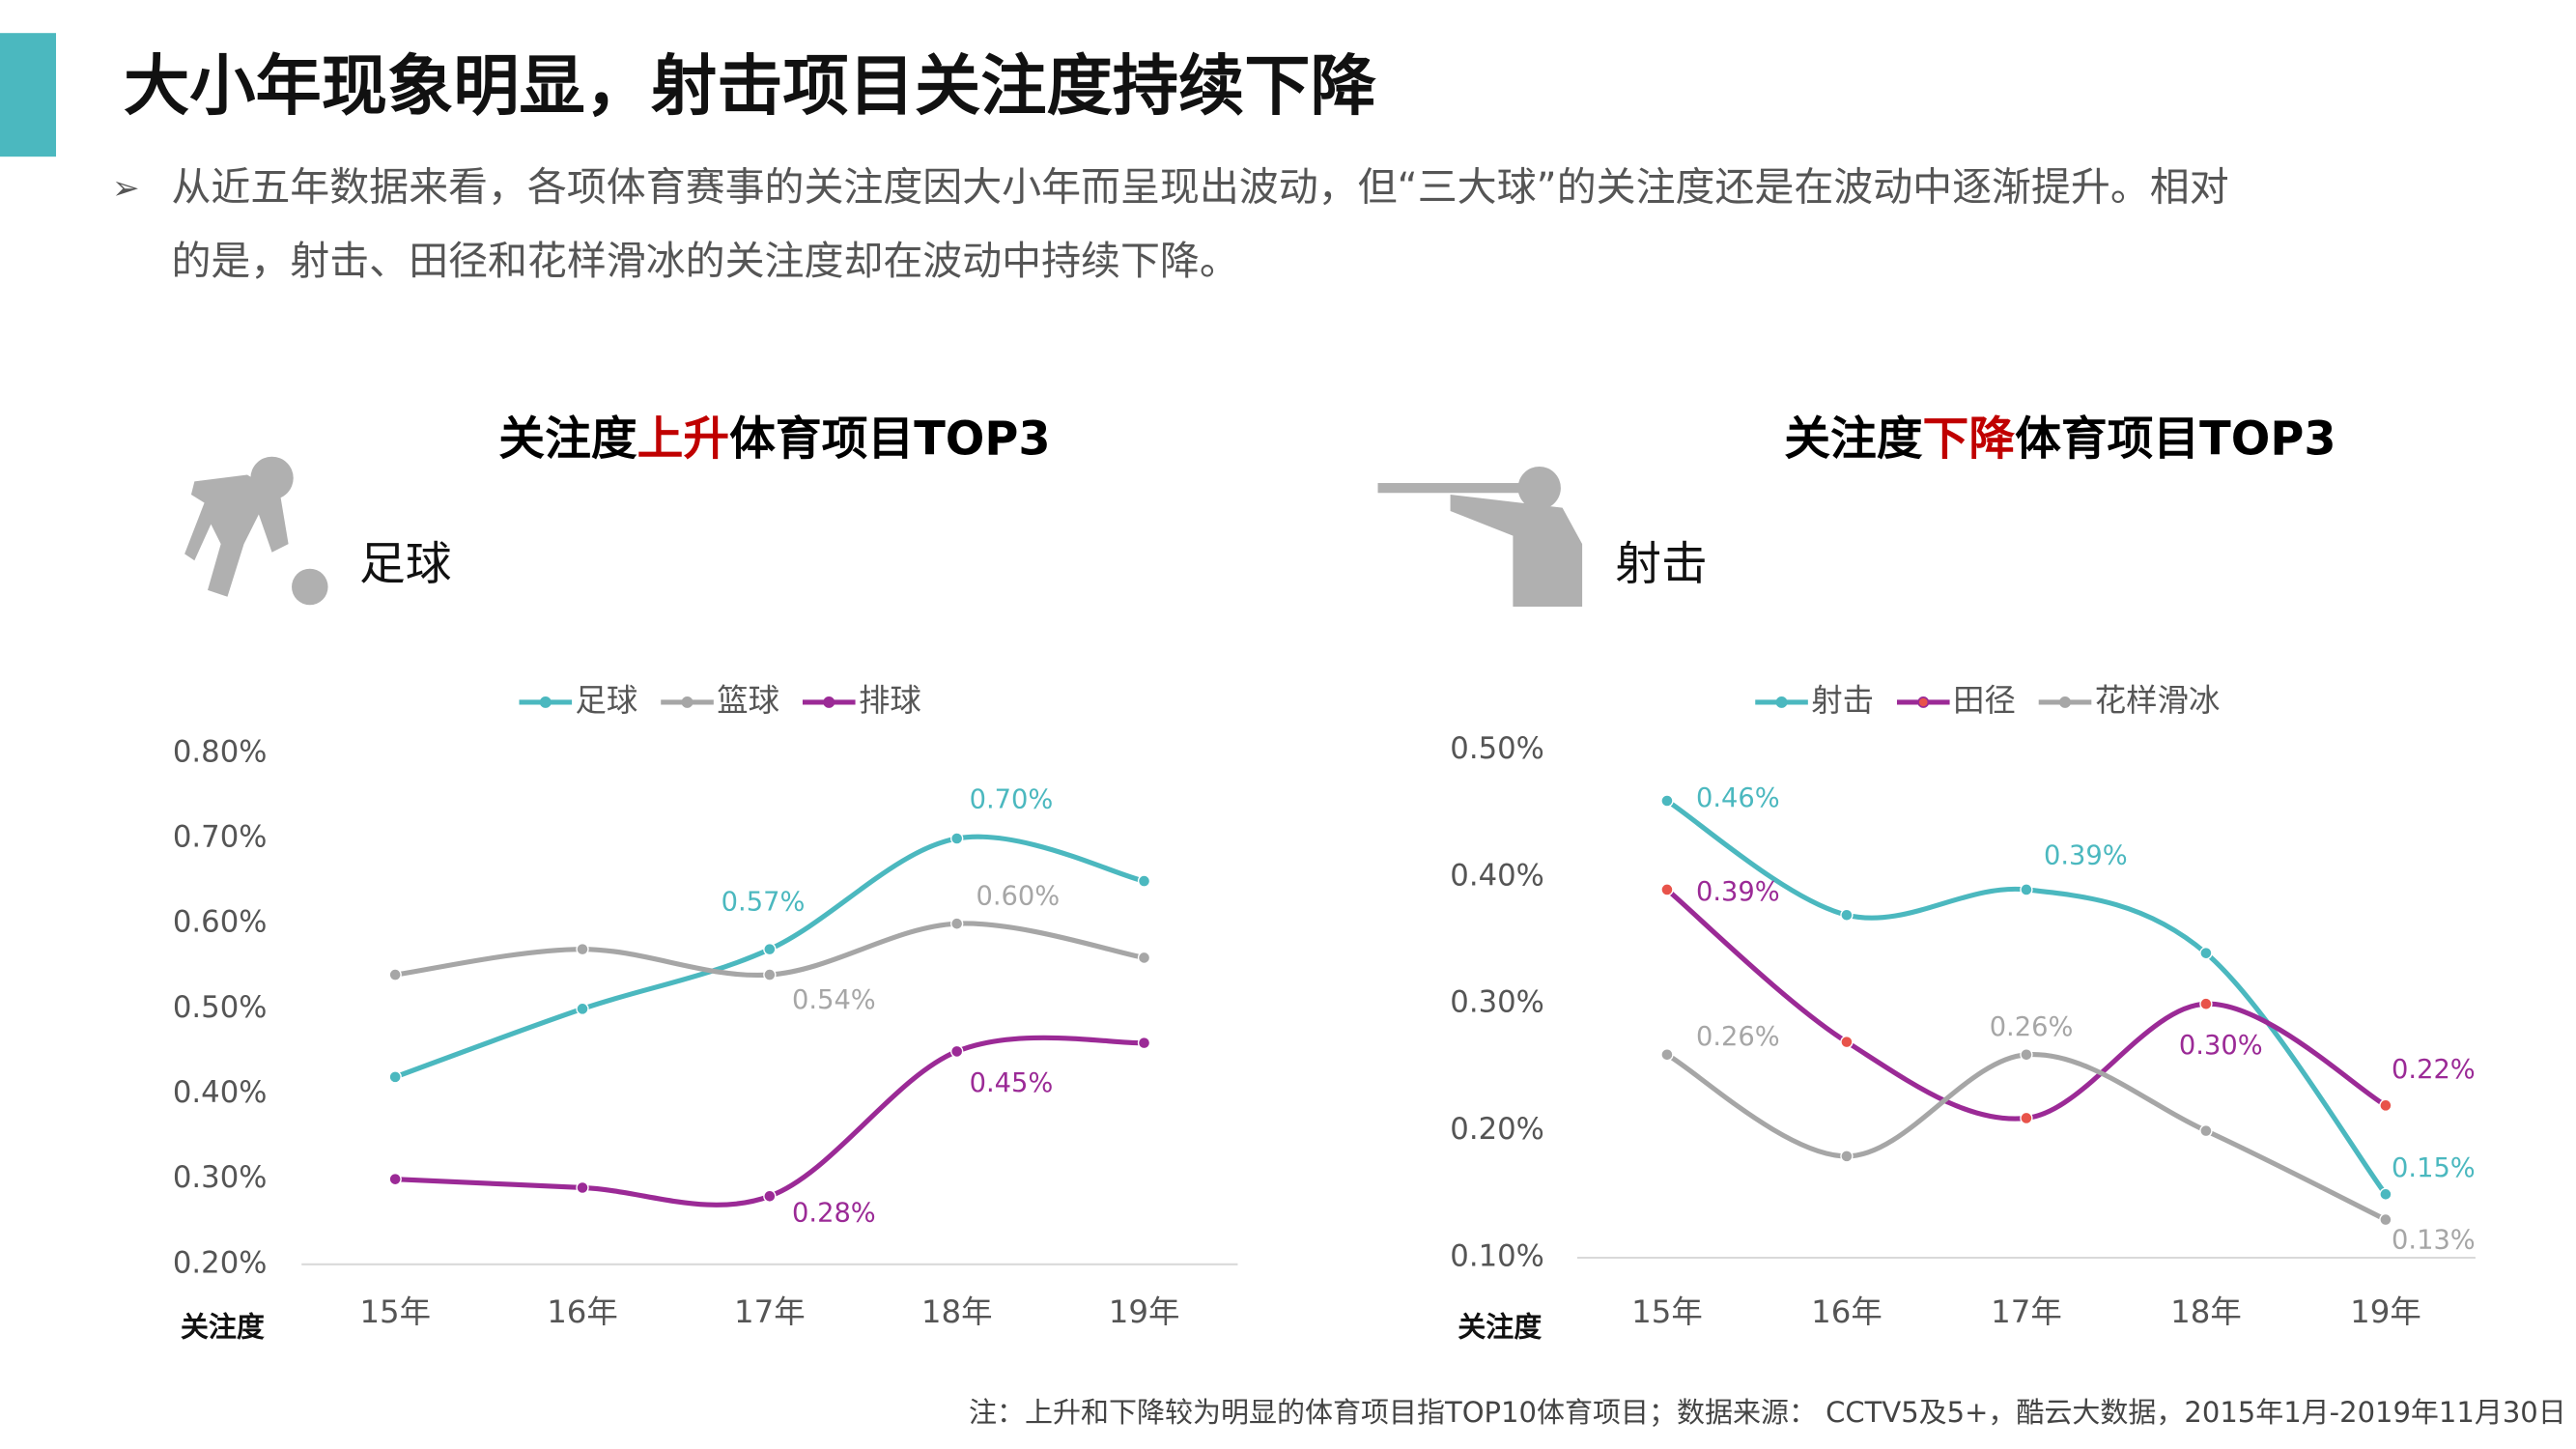  What do you see at coordinates (1738, 798) in the screenshot?
I see `value-label: 0.46%` at bounding box center [1738, 798].